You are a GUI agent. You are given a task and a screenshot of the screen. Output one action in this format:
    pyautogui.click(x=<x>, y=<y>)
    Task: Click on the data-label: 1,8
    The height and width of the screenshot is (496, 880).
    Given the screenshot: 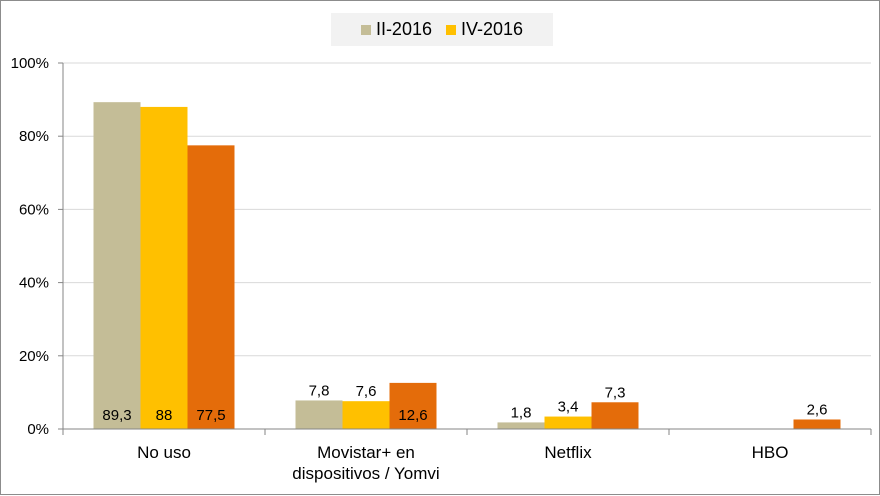 What is the action you would take?
    pyautogui.click(x=521, y=412)
    